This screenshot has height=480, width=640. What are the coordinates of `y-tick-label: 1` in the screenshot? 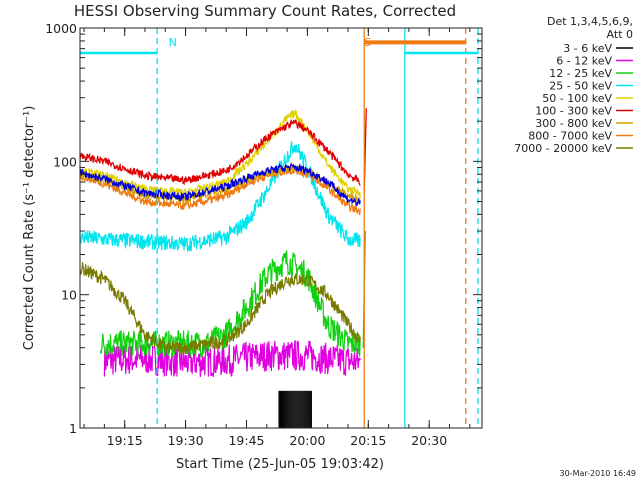 It's located at (73, 428).